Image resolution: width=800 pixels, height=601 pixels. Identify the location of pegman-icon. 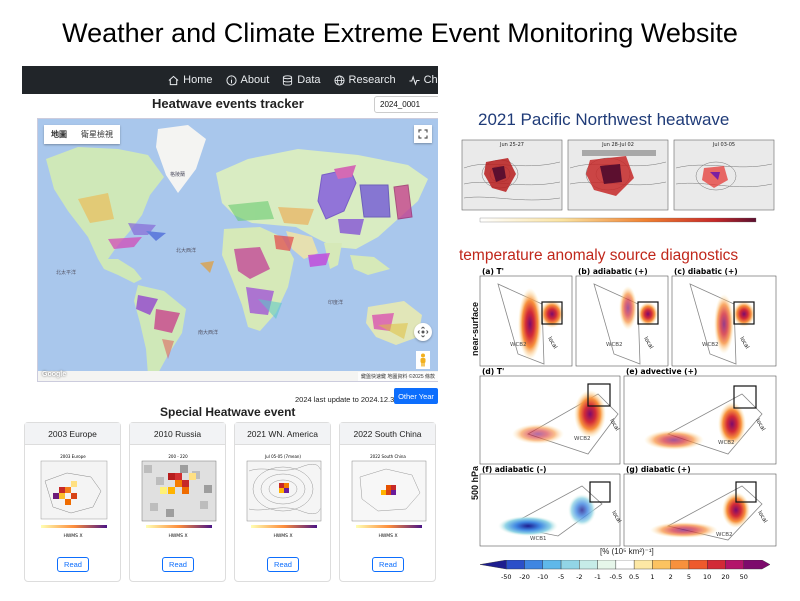
(423, 360).